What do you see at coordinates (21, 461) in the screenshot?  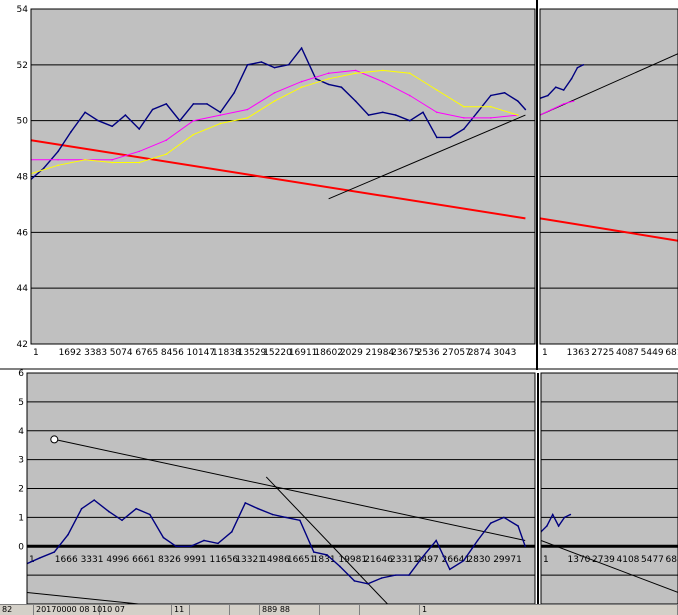 I see `y-tick-label: 3` at bounding box center [21, 461].